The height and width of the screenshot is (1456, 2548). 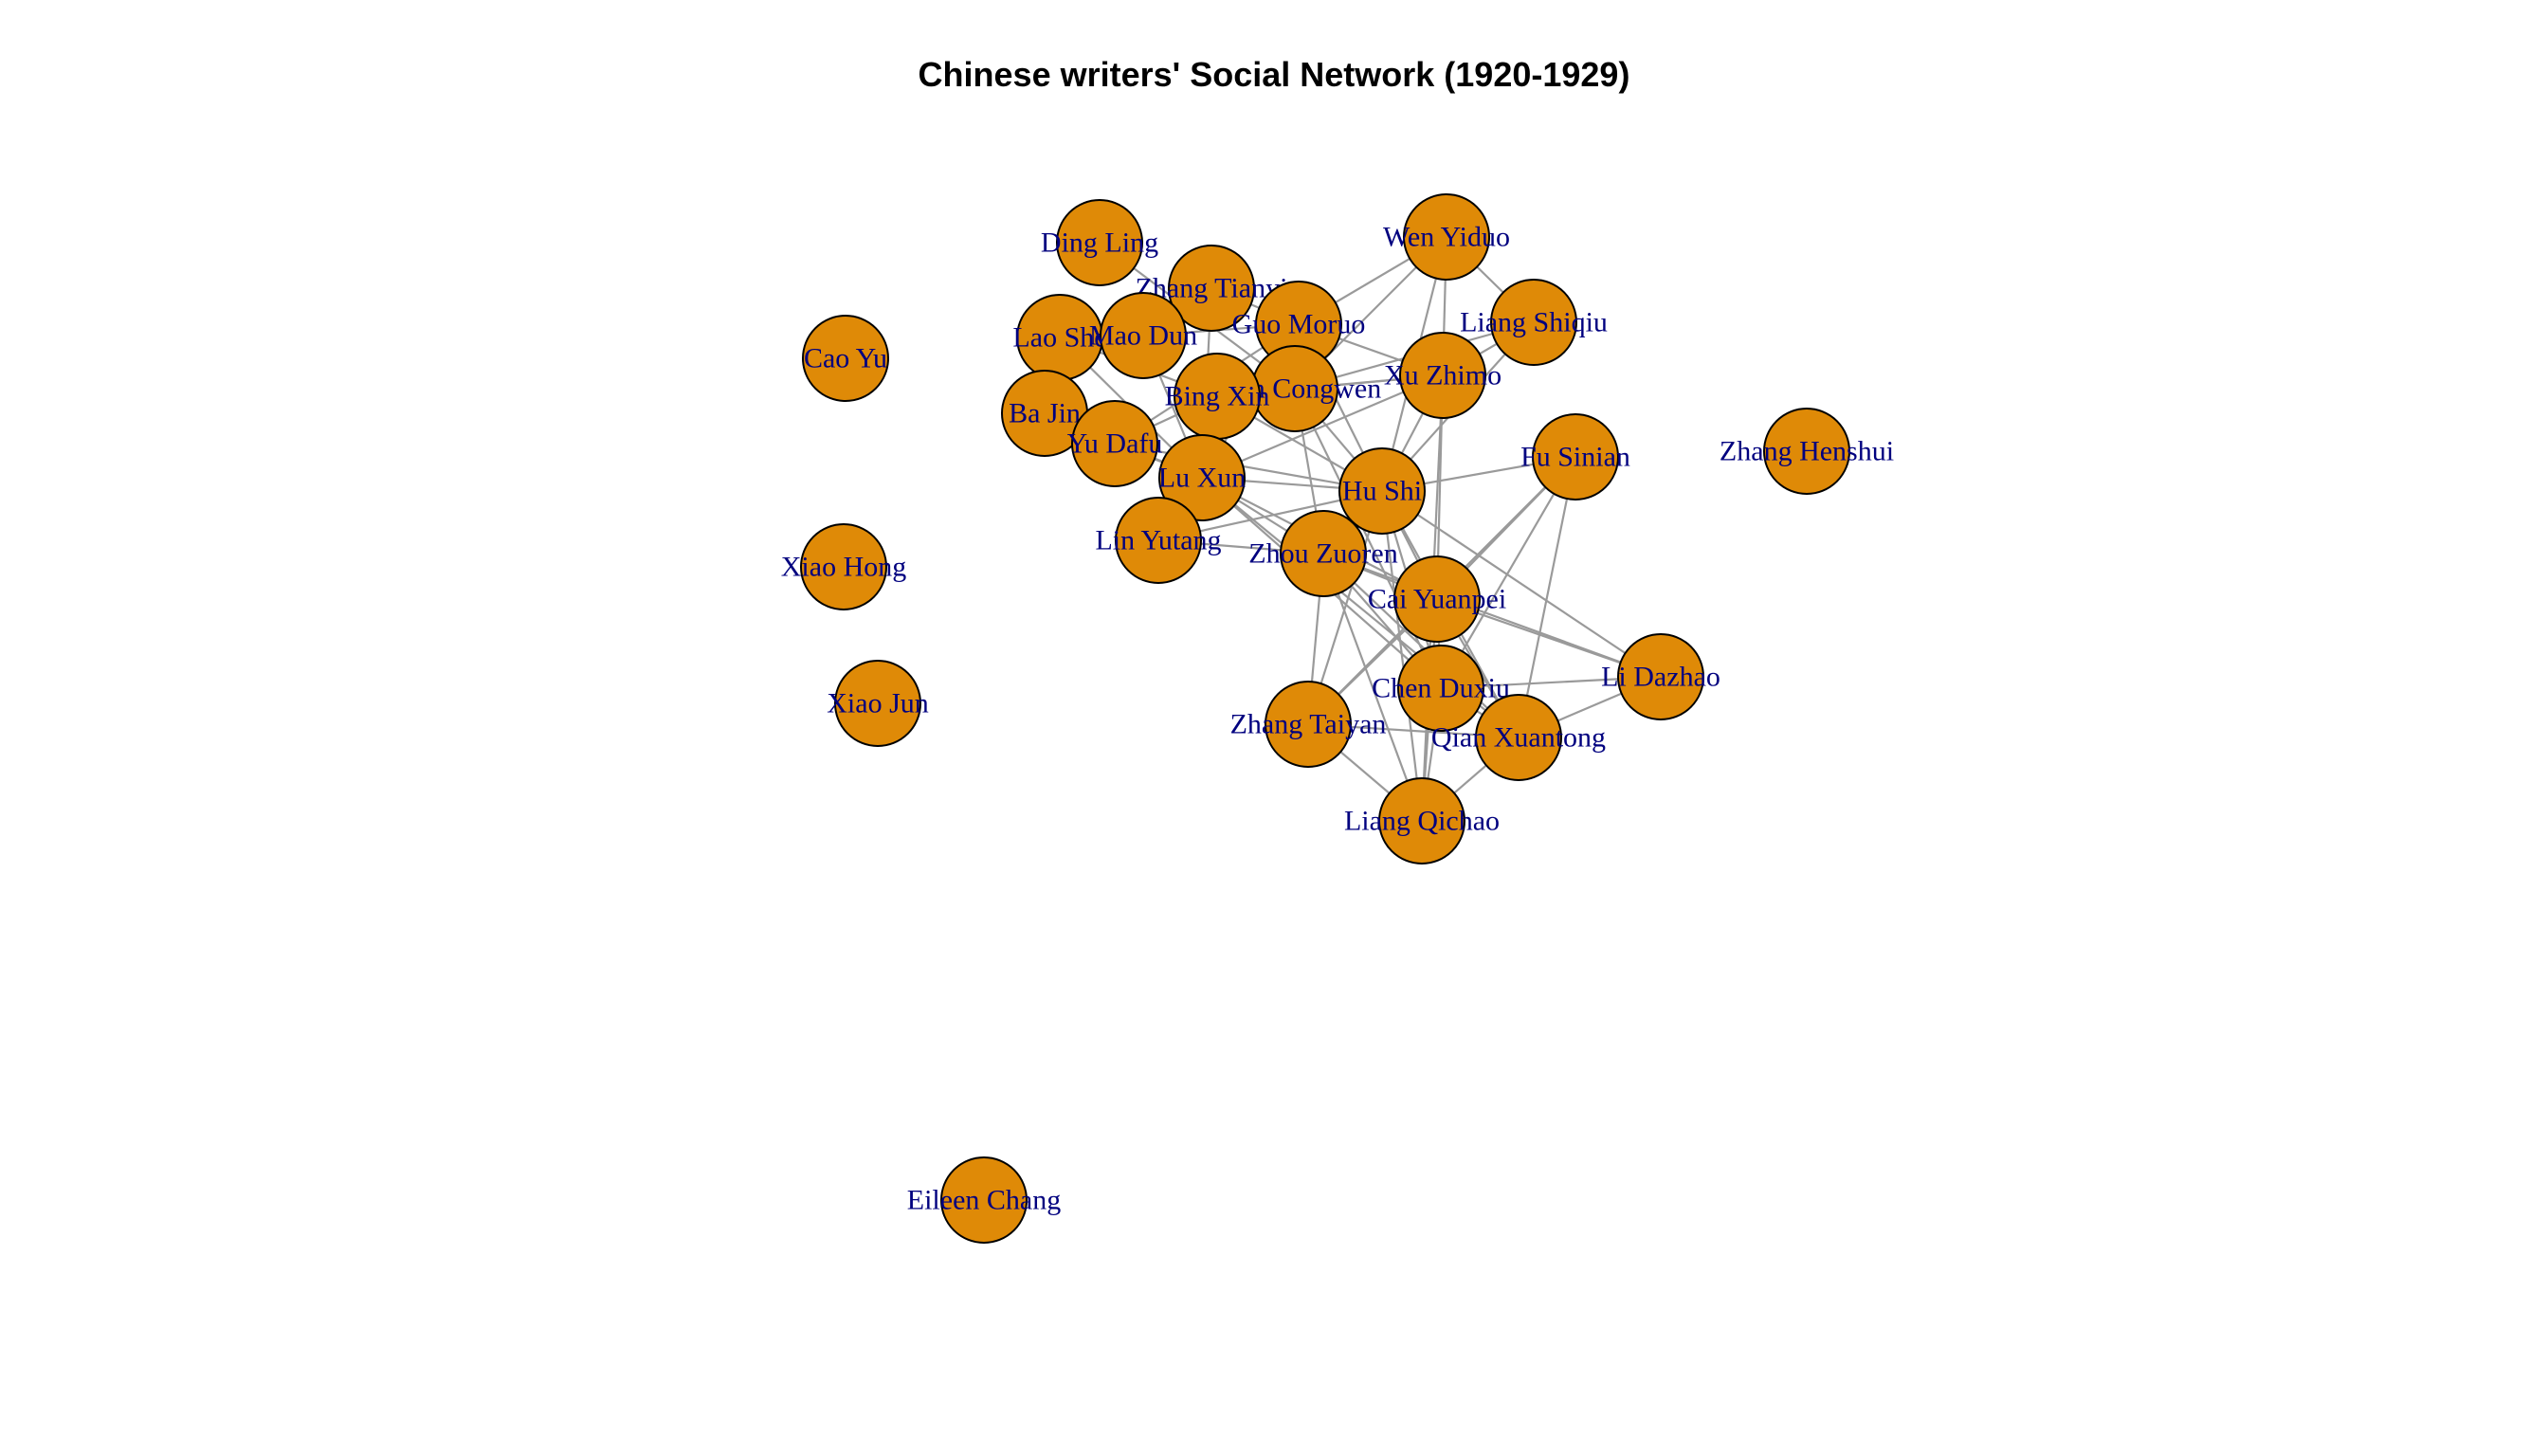 I want to click on node-label: Liang Qichao, so click(x=1422, y=821).